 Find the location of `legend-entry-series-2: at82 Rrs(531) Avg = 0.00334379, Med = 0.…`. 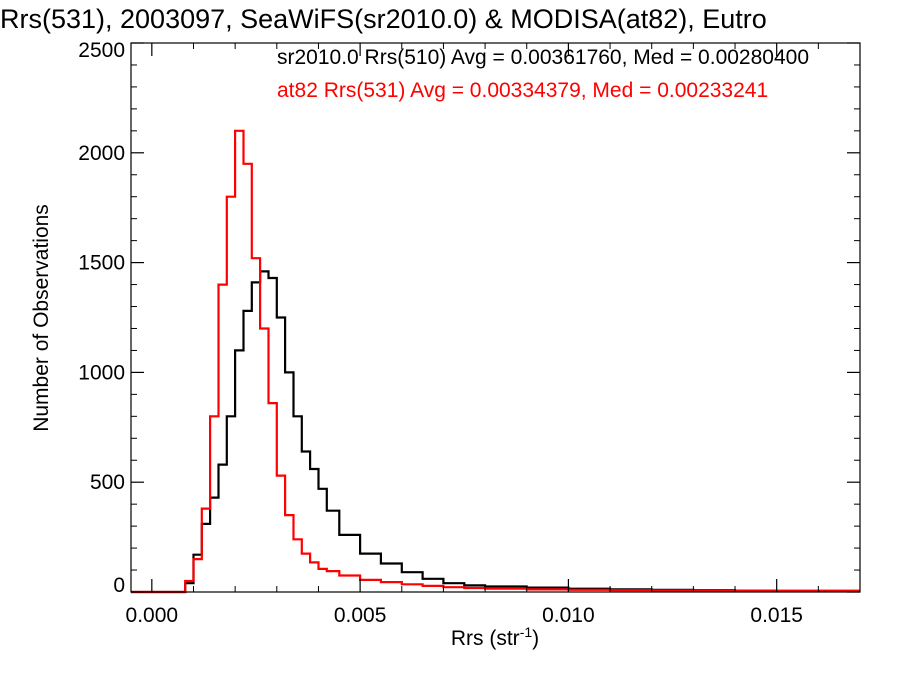

legend-entry-series-2: at82 Rrs(531) Avg = 0.00334379, Med = 0.… is located at coordinates (522, 90).